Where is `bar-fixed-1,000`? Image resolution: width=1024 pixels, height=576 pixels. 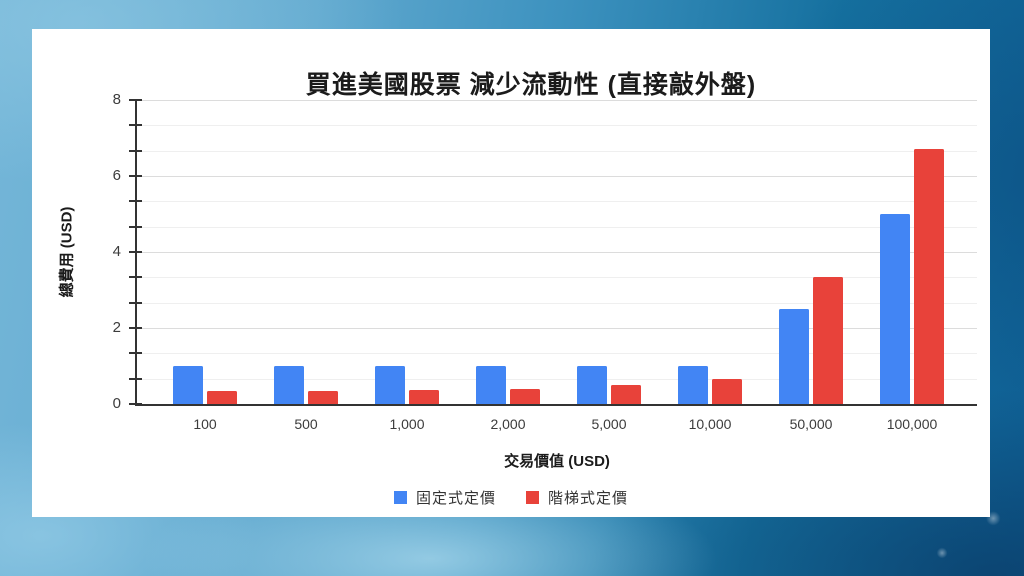
bar-fixed-1,000 is located at coordinates (390, 385).